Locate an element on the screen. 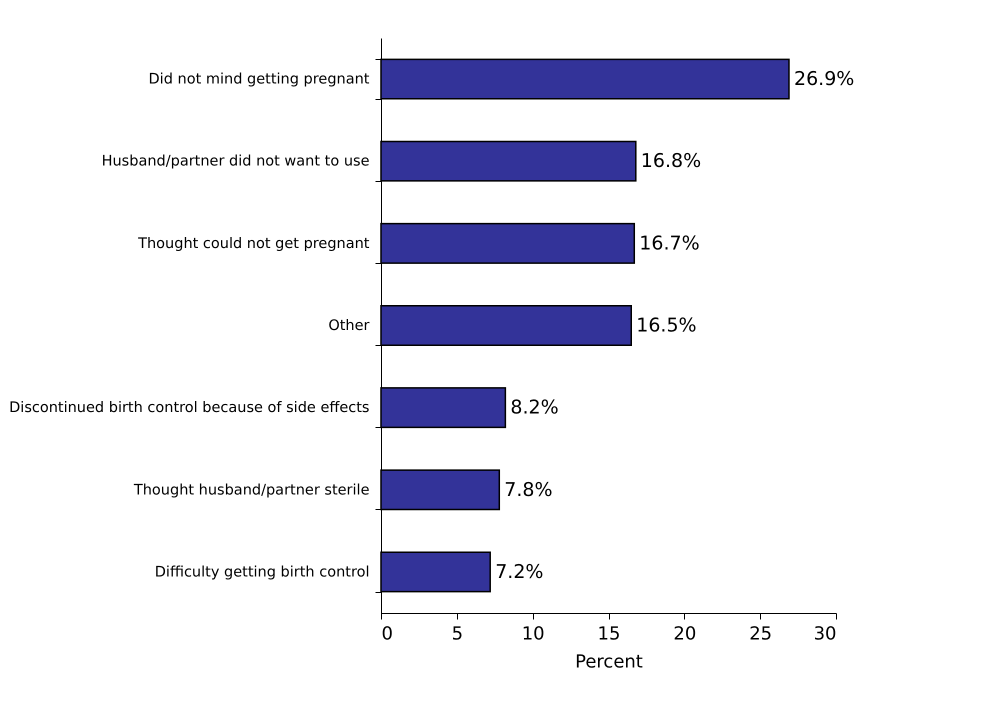 The image size is (985, 713). x-tick-label: 30 is located at coordinates (825, 634).